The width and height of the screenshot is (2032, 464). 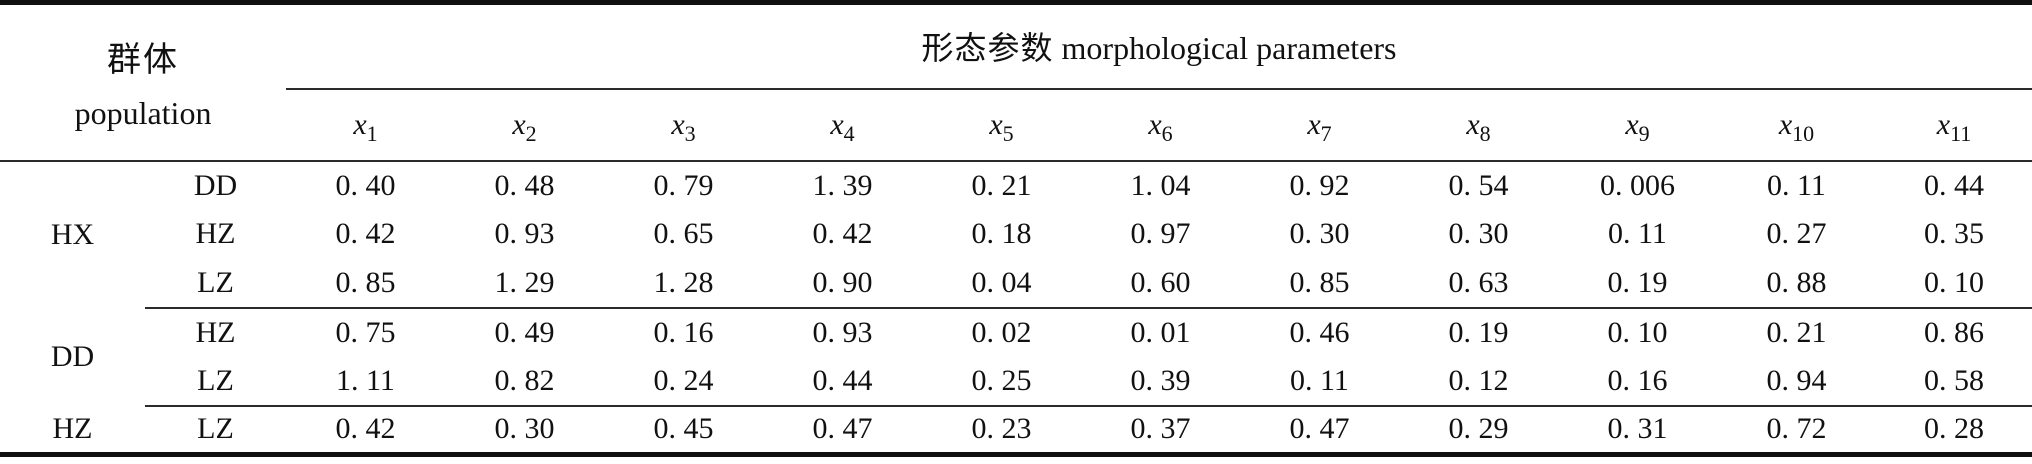 What do you see at coordinates (72, 234) in the screenshot?
I see `group-label-hx: HX` at bounding box center [72, 234].